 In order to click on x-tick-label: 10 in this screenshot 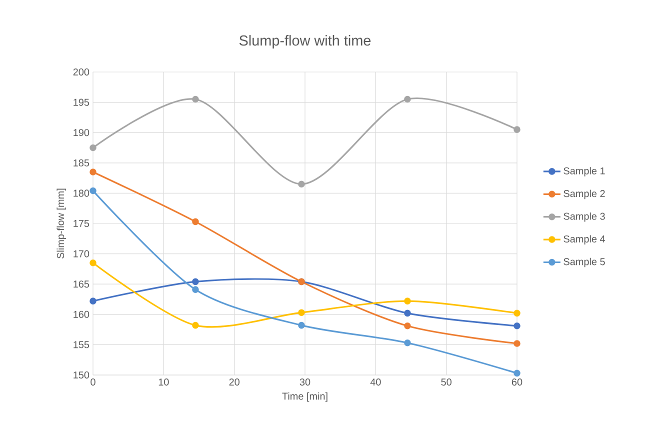, I will do `click(163, 382)`.